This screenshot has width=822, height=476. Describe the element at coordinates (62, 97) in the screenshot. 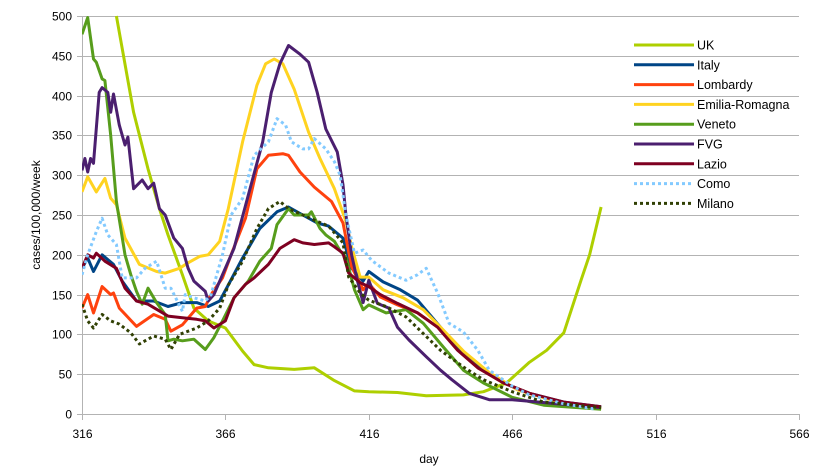

I see `y-tick-label: 400` at that location.